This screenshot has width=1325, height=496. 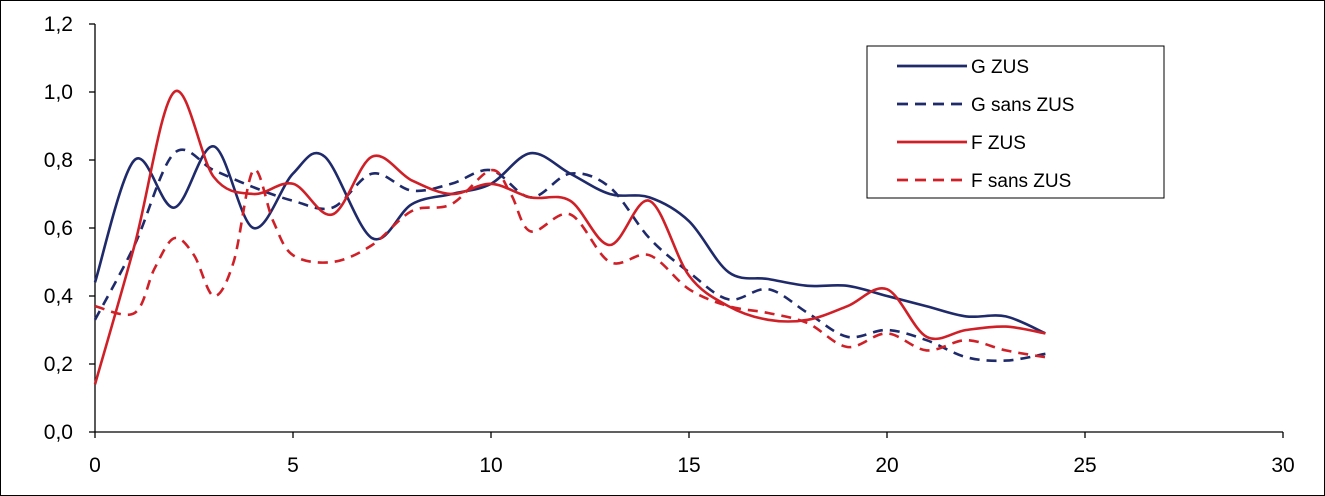 What do you see at coordinates (58, 432) in the screenshot?
I see `y-tick-label: 0,0` at bounding box center [58, 432].